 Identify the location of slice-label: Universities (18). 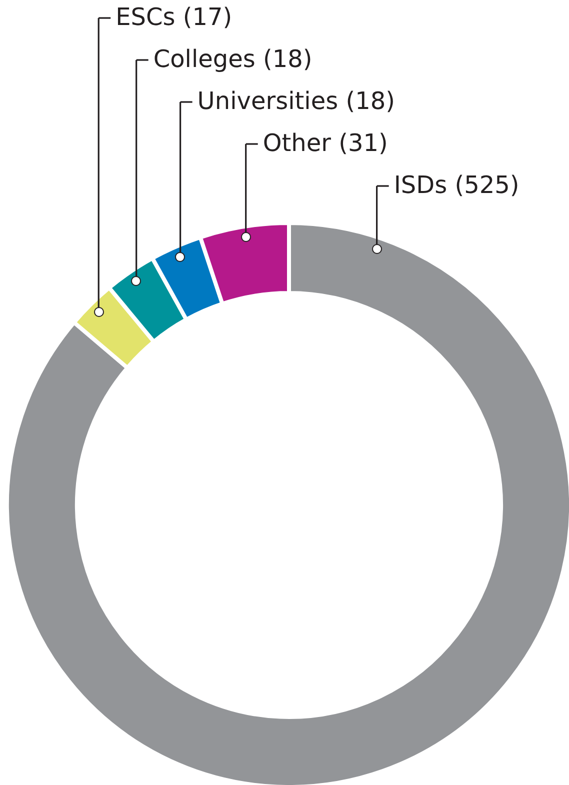
(296, 101).